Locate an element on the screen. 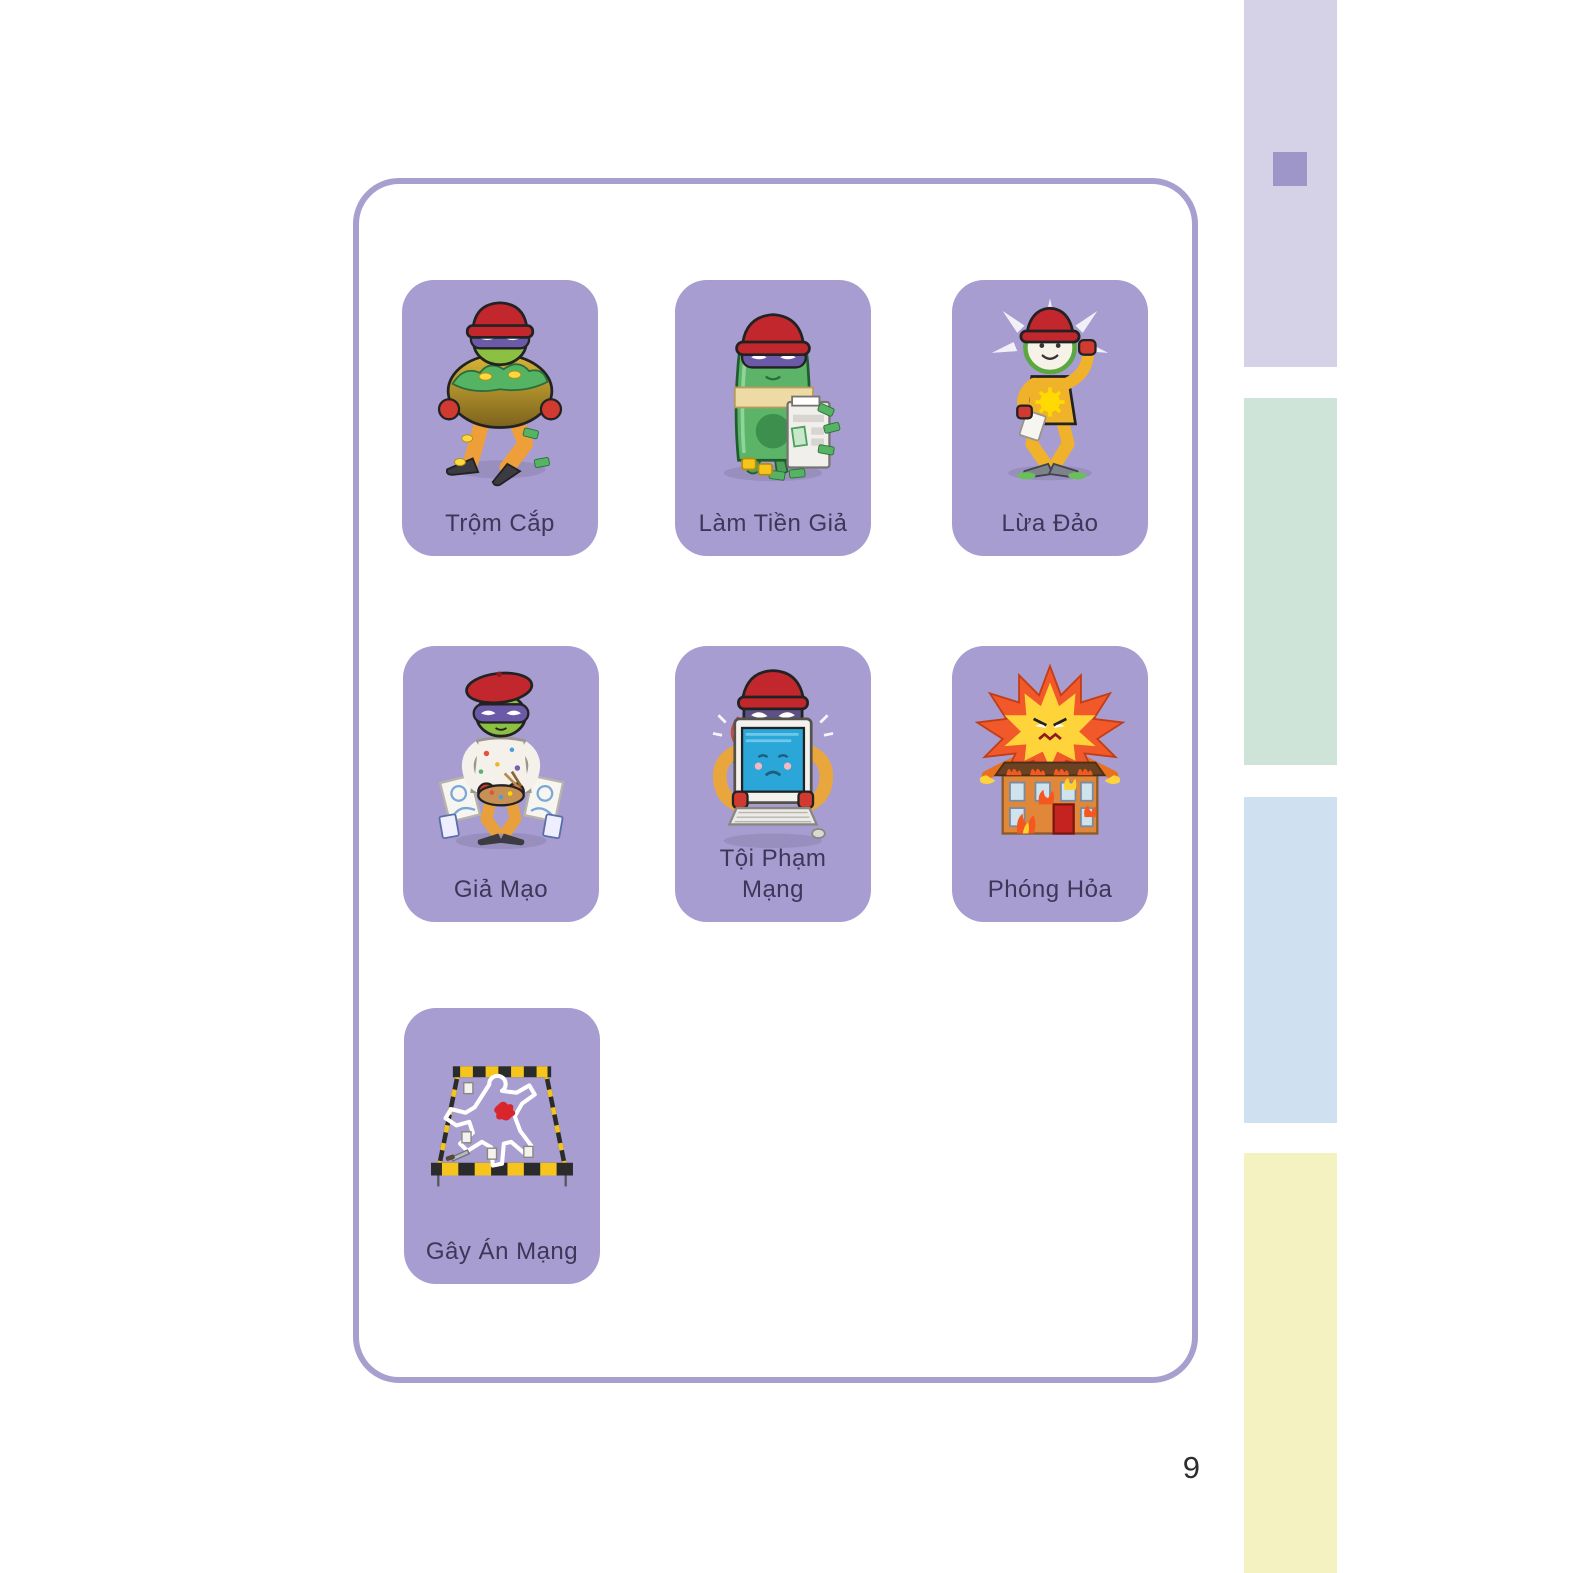 Image resolution: width=1573 pixels, height=1573 pixels. blood-stain is located at coordinates (505, 1111).